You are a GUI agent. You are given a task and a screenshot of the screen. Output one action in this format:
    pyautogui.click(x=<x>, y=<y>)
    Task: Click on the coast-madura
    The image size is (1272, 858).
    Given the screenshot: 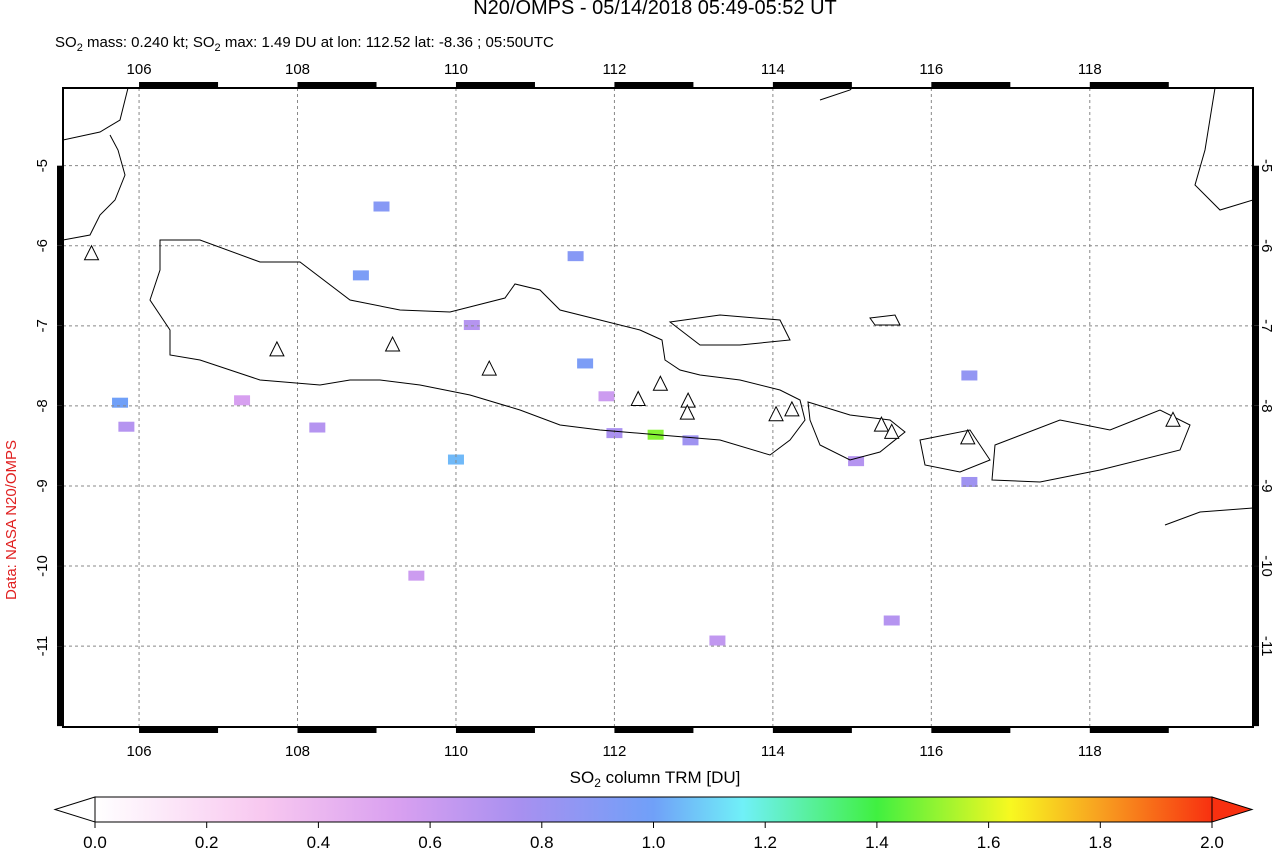 What is the action you would take?
    pyautogui.click(x=729, y=330)
    